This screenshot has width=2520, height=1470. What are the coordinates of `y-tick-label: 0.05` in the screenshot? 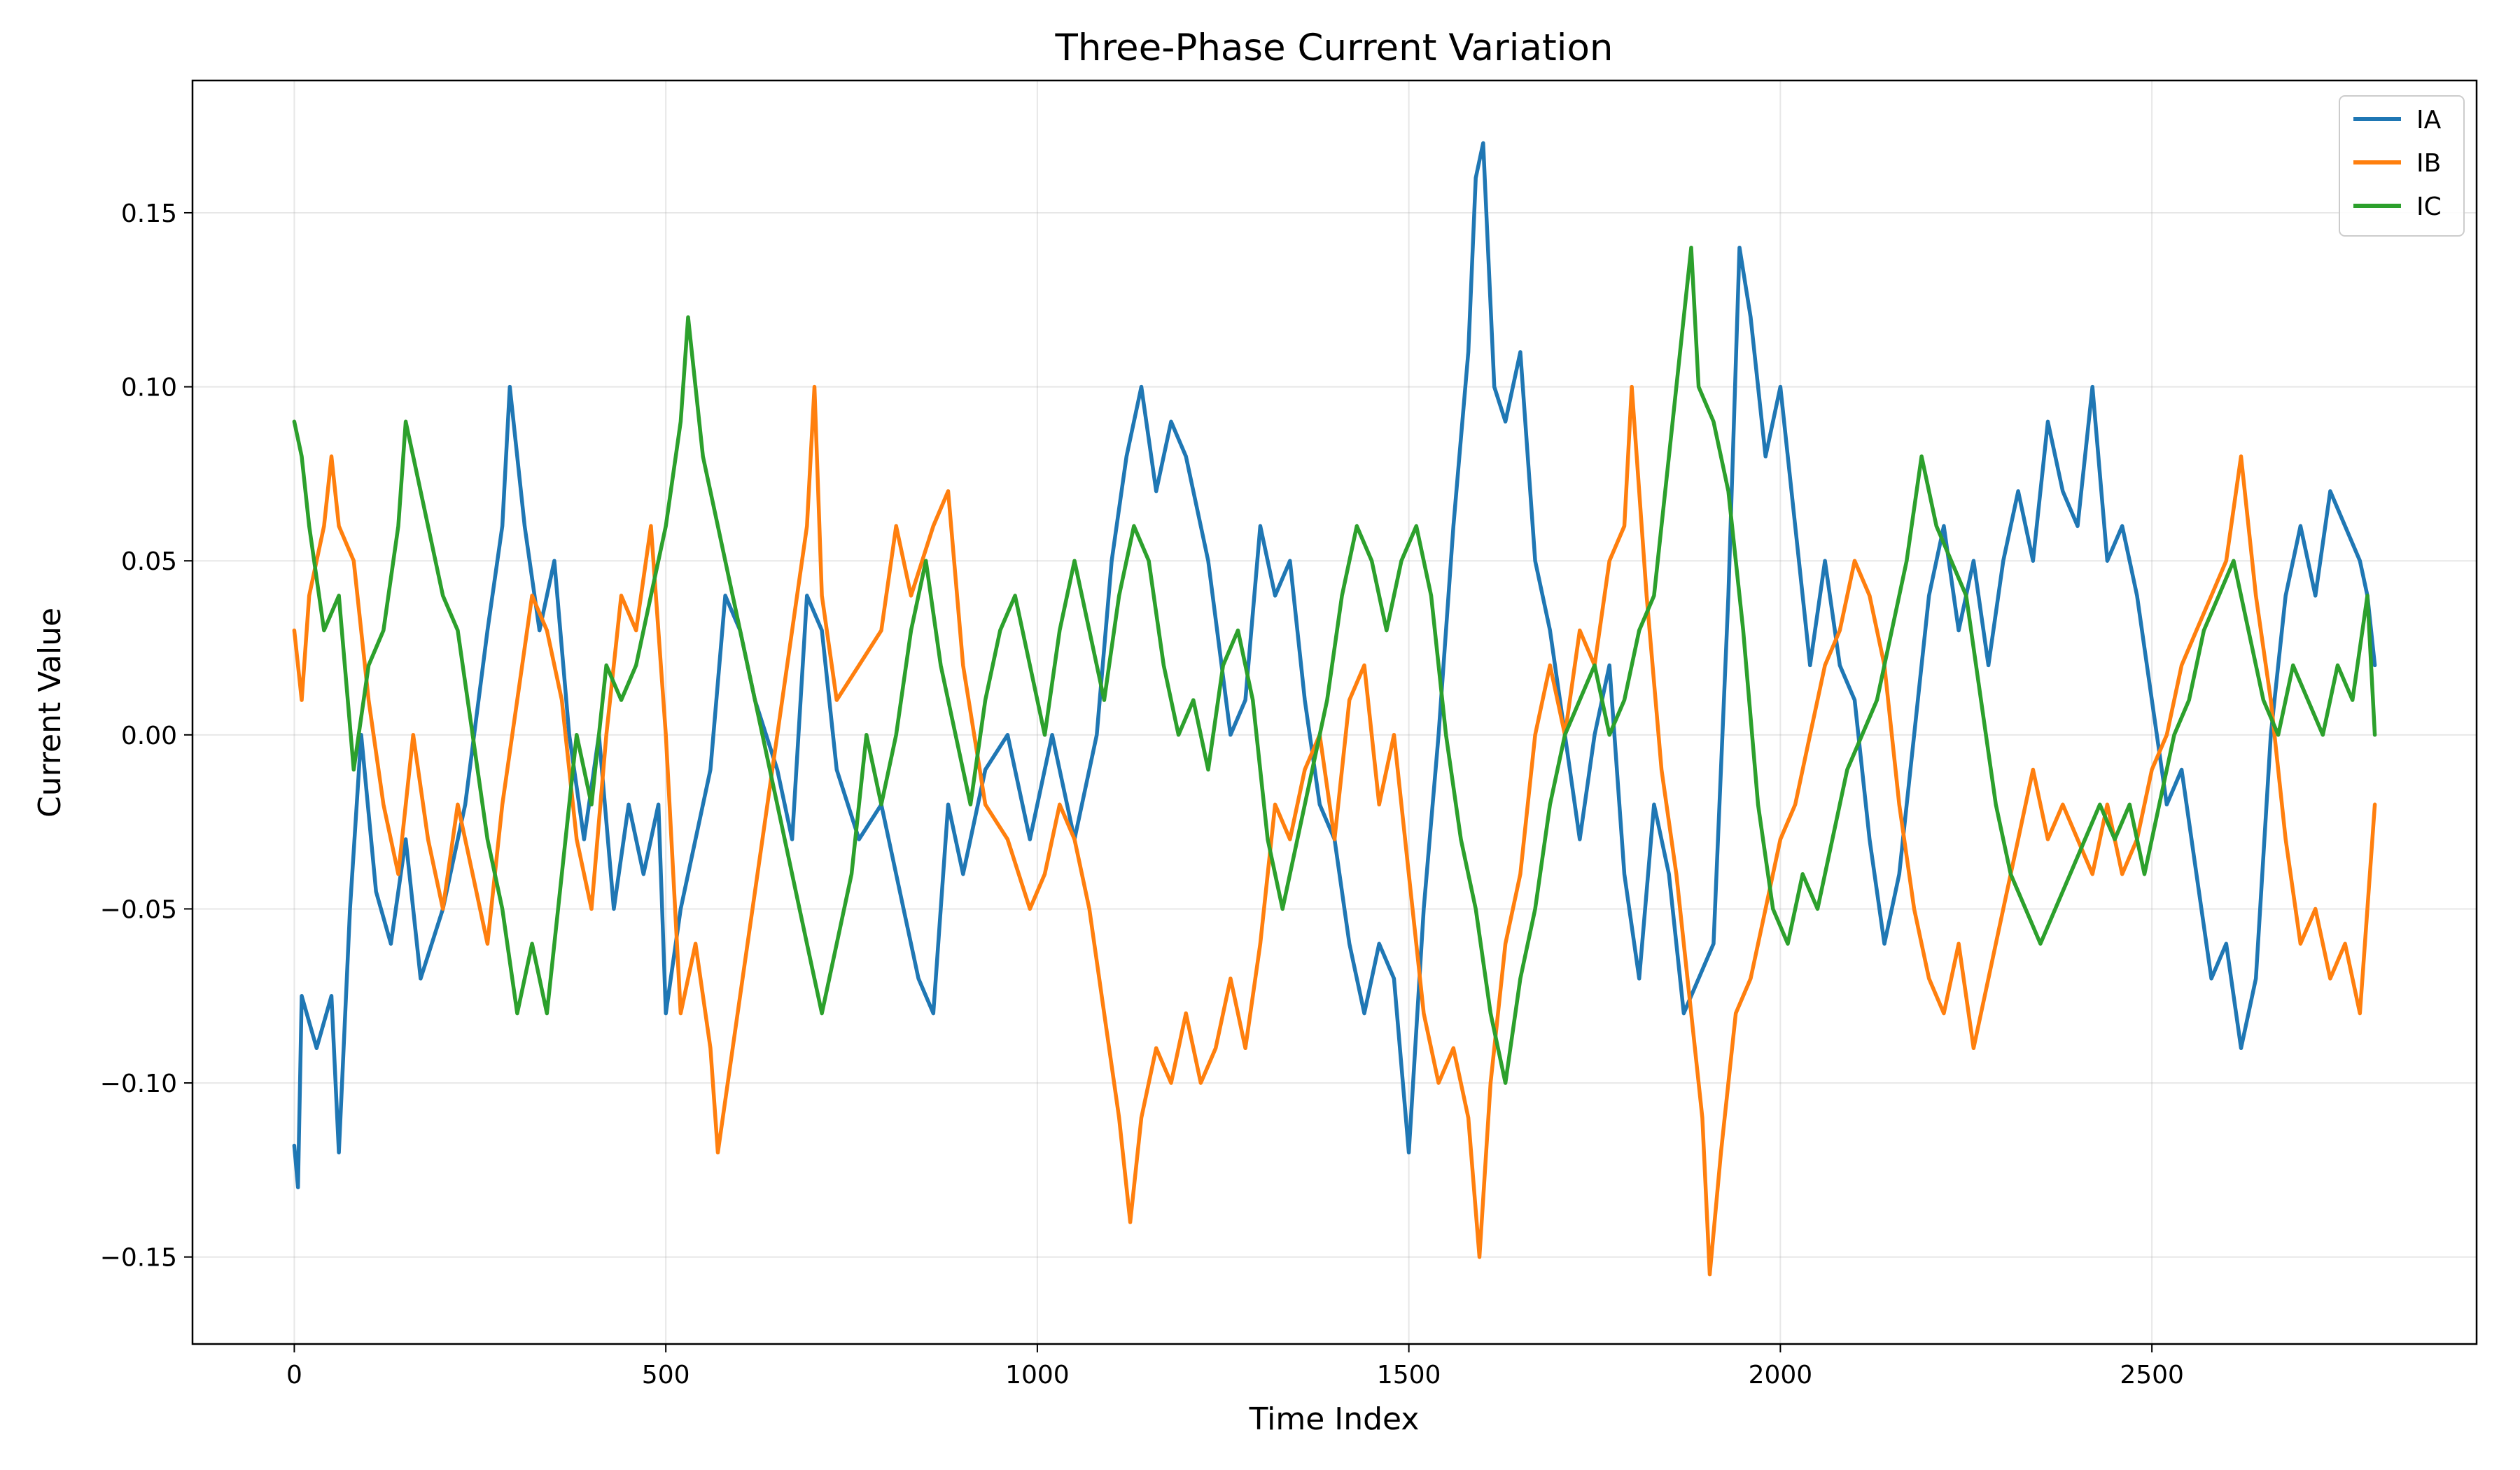 It's located at (149, 561).